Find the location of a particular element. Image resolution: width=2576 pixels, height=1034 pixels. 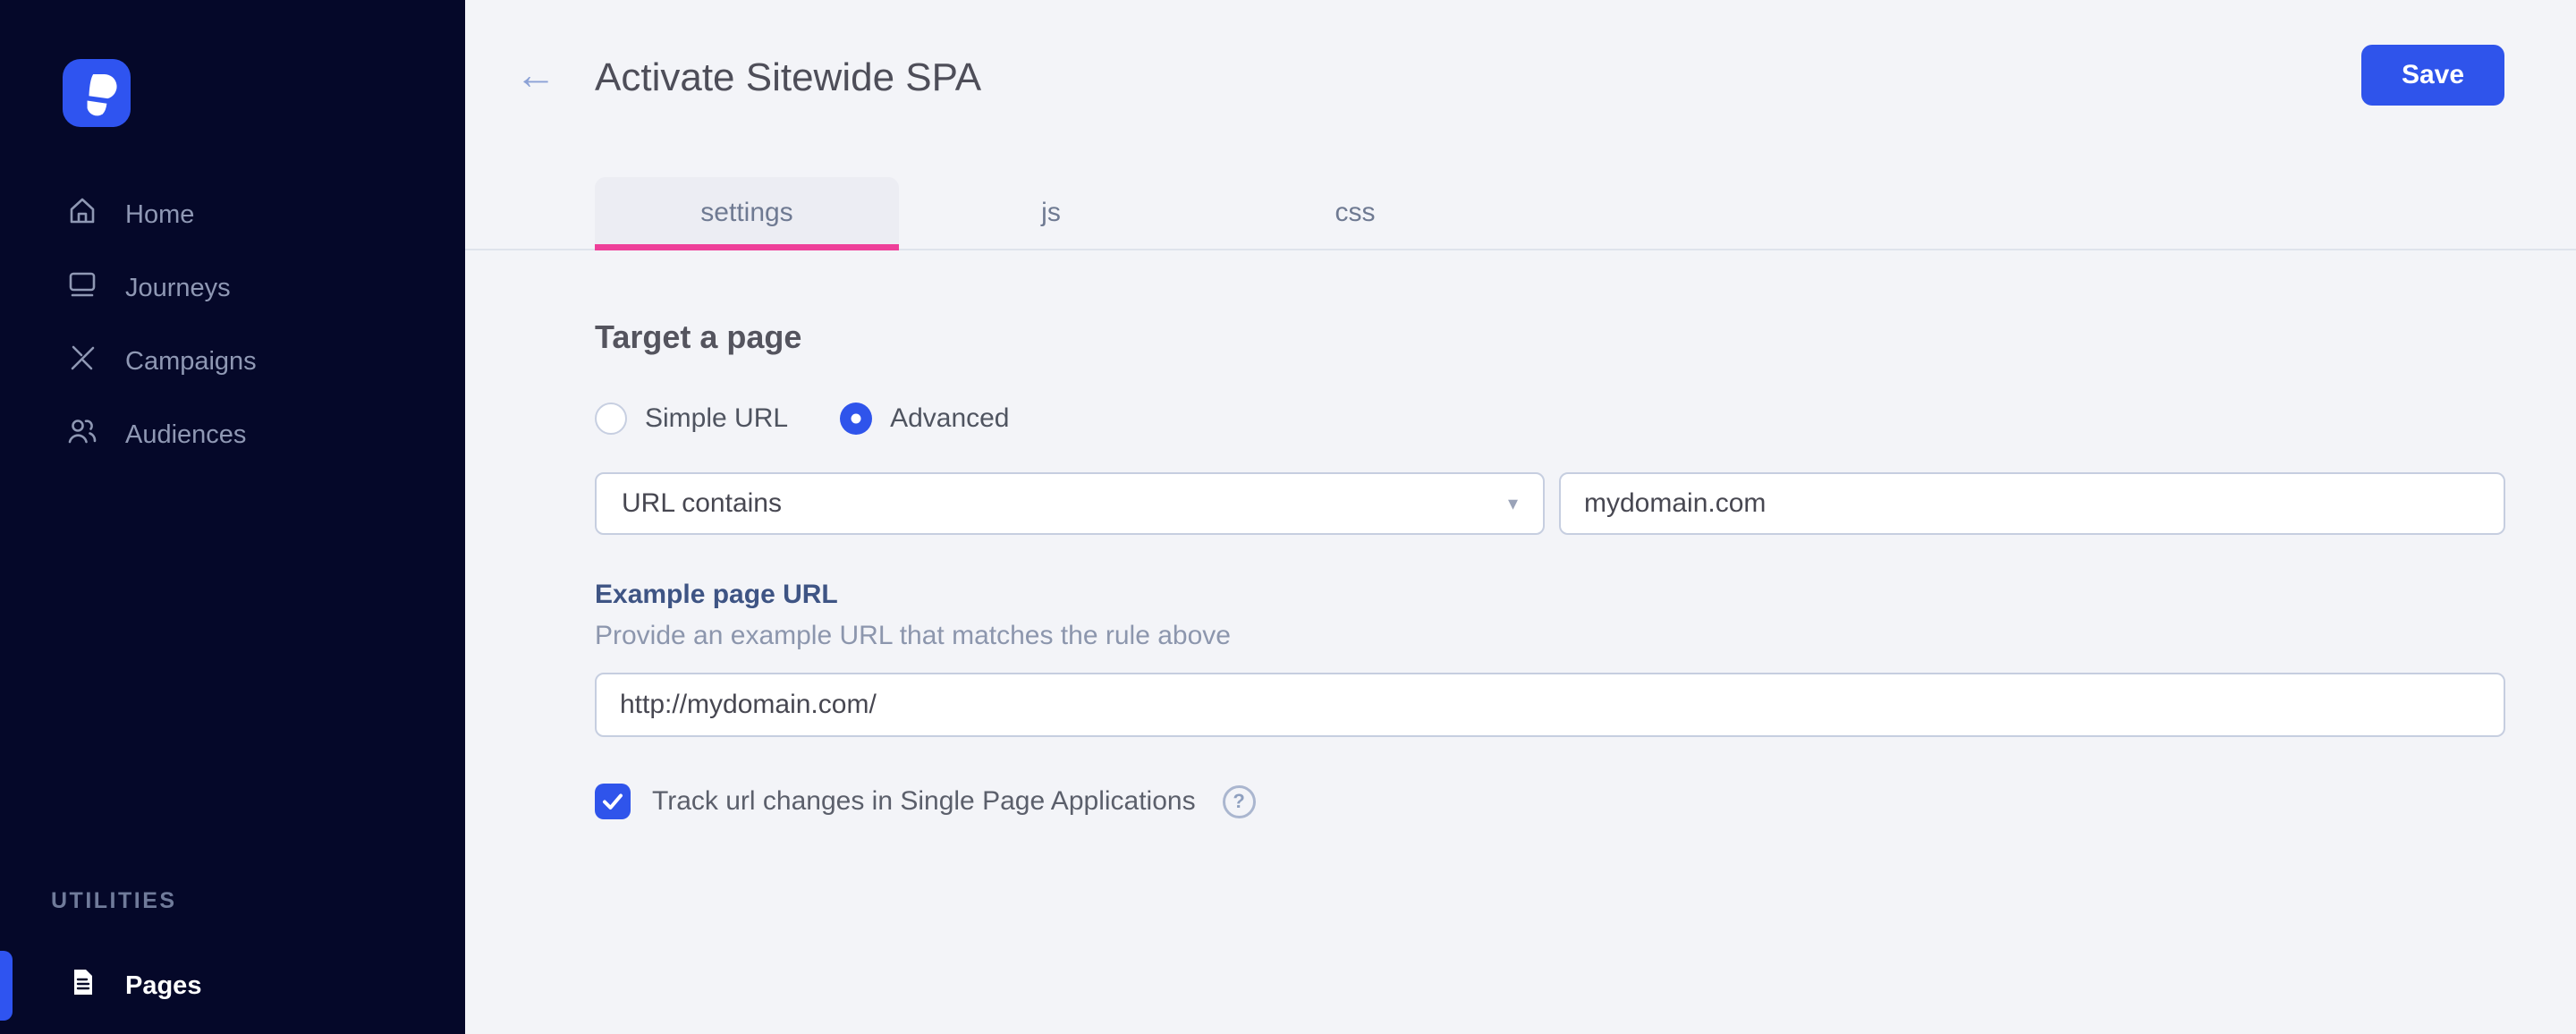

sidebar-item-pages: Pages is located at coordinates (232, 986).